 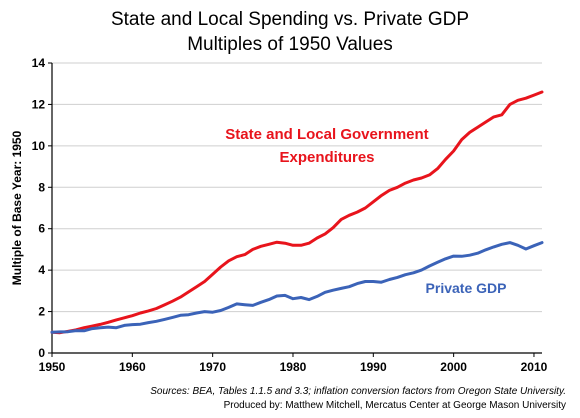 What do you see at coordinates (534, 367) in the screenshot?
I see `x-tick-label: 2010` at bounding box center [534, 367].